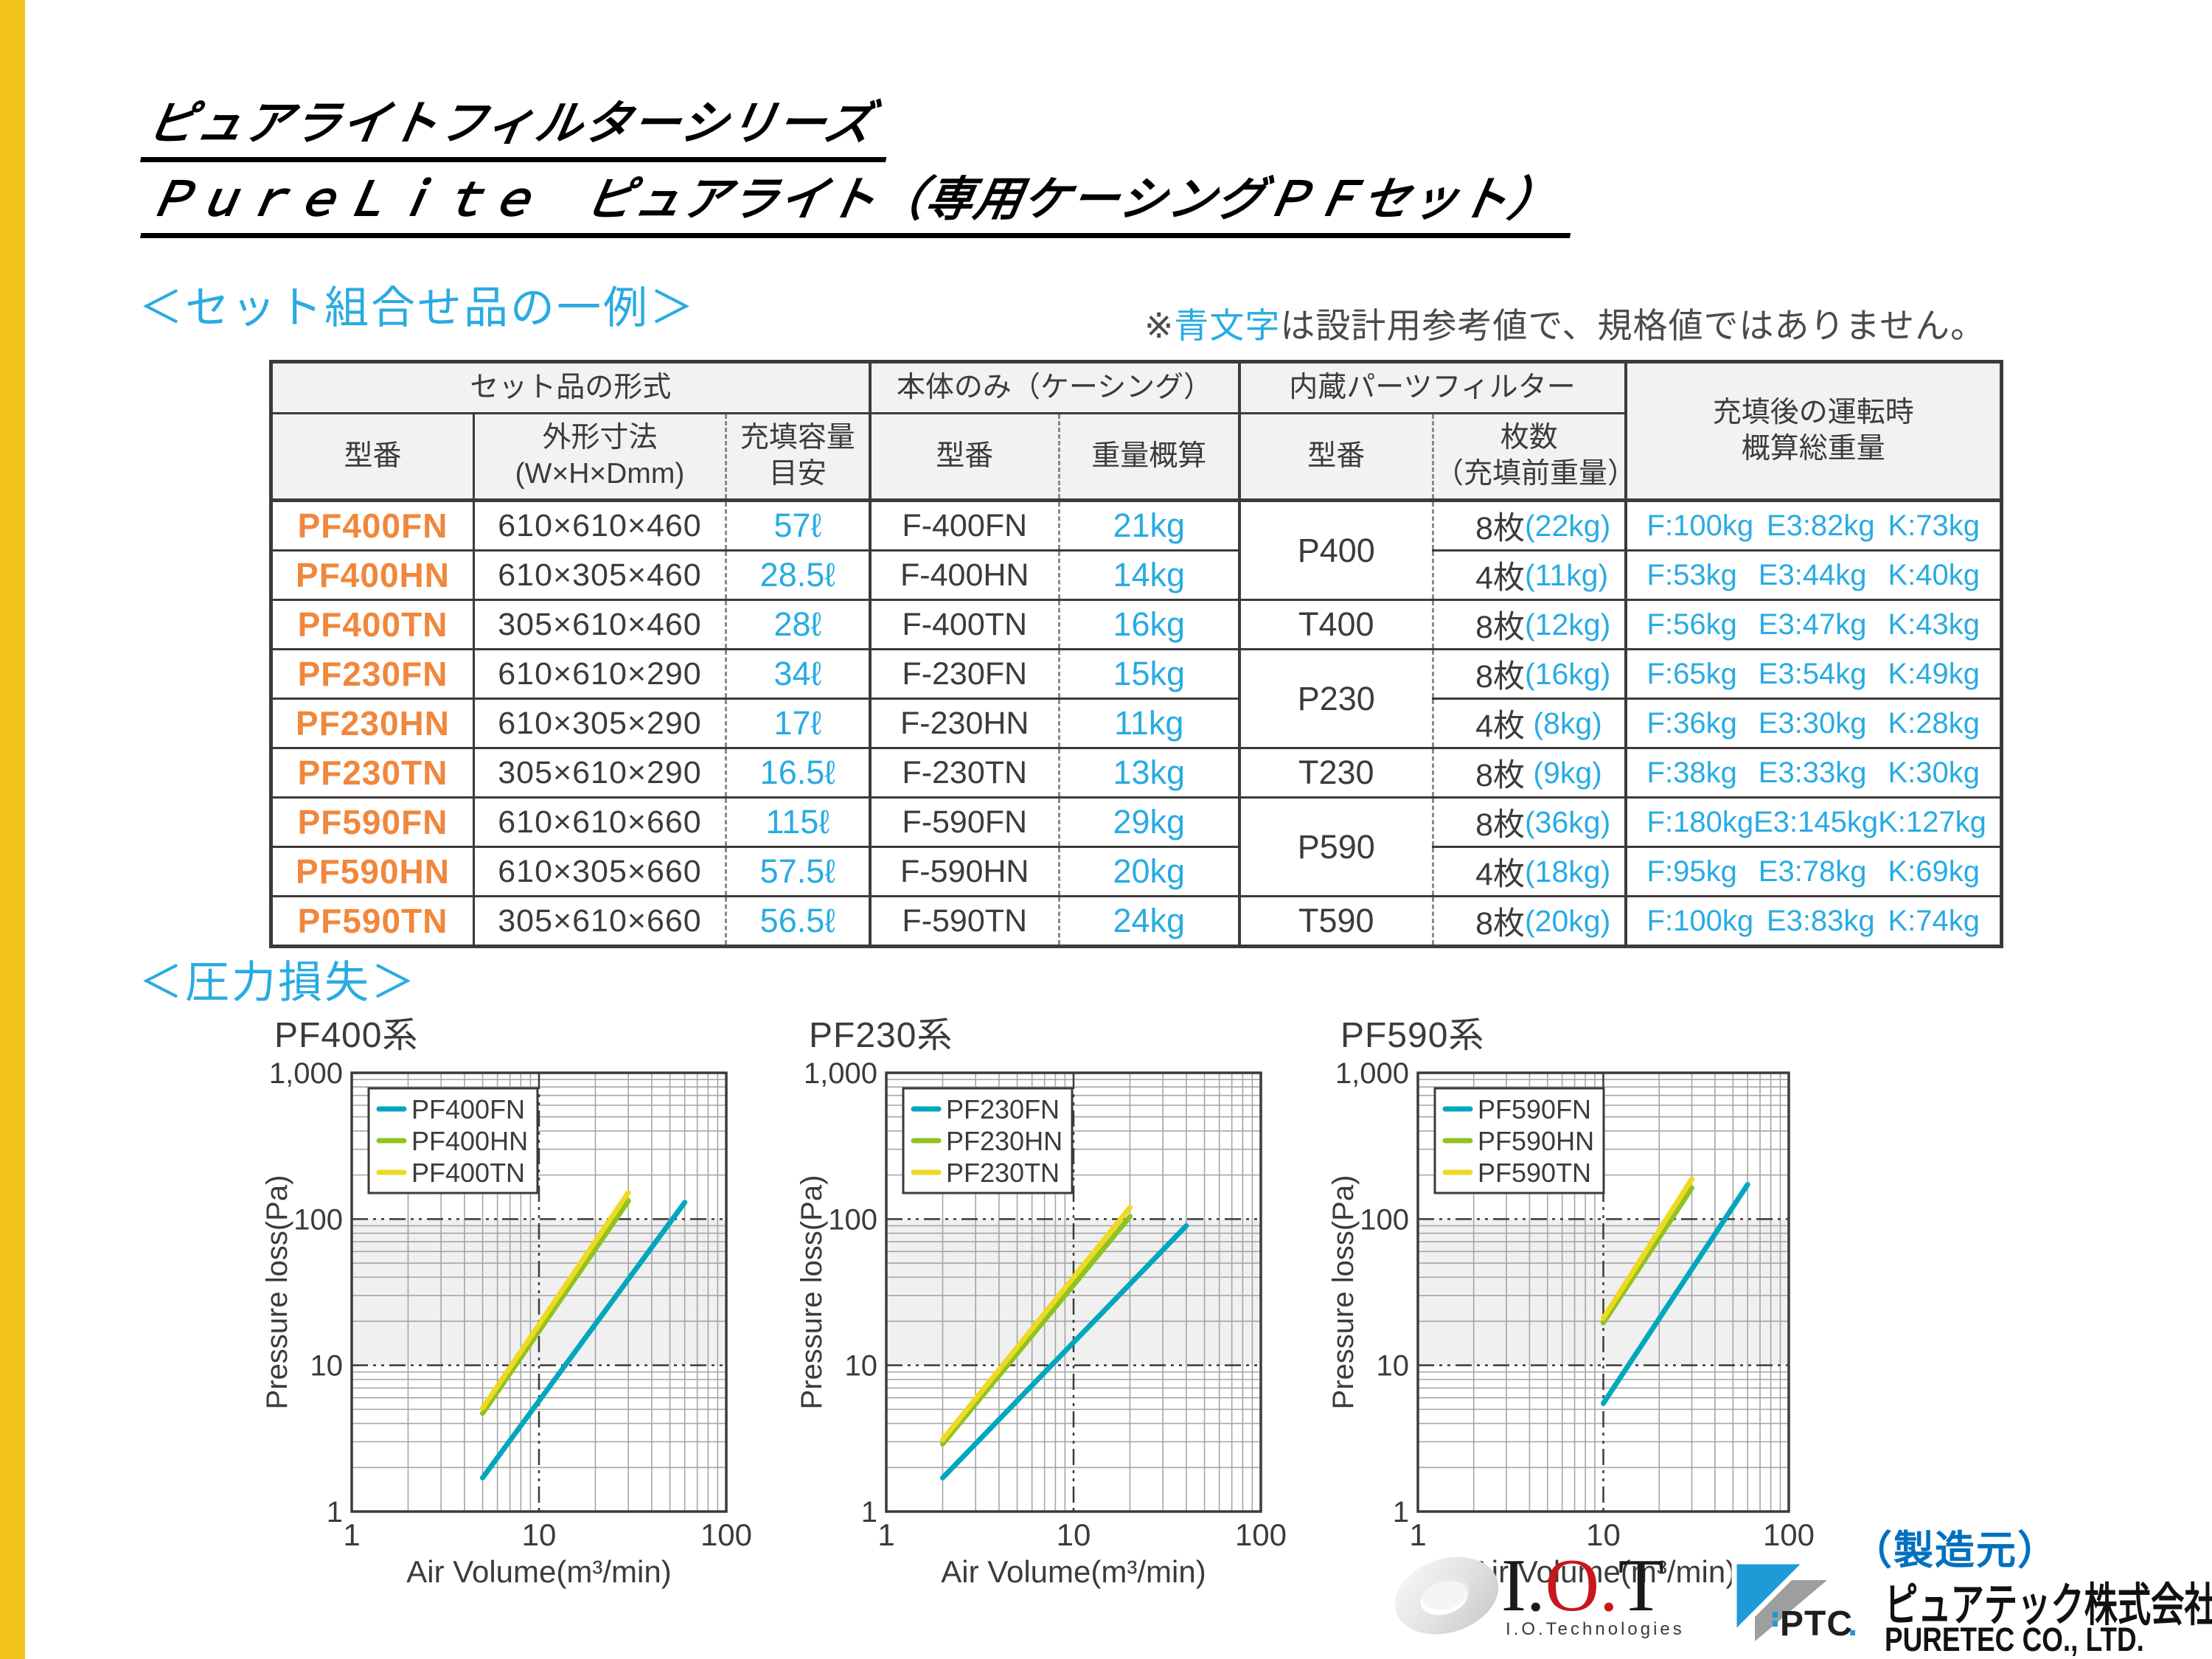 This screenshot has width=2212, height=1659. What do you see at coordinates (372, 575) in the screenshot?
I see `cell-set-model: PF400HN` at bounding box center [372, 575].